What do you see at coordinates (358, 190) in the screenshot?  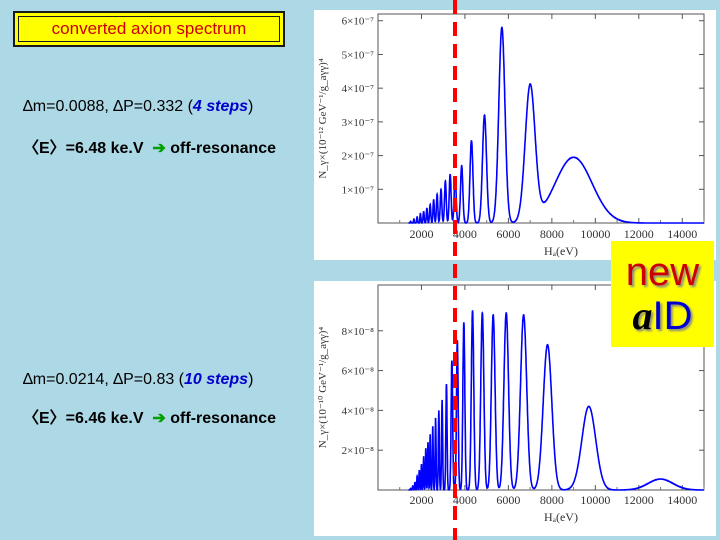 I see `y-tick-label: 1×10⁻⁷` at bounding box center [358, 190].